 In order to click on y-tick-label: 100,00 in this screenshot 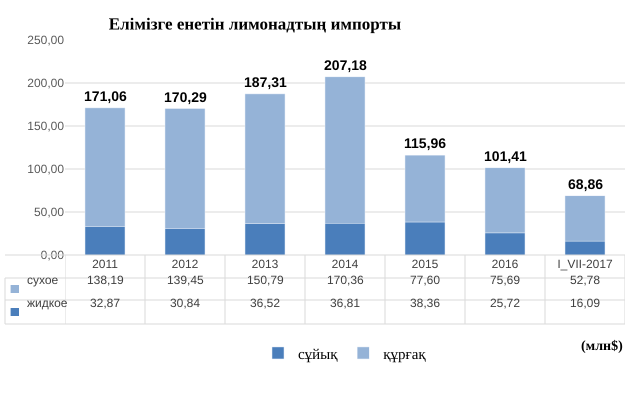, I will do `click(45, 169)`.